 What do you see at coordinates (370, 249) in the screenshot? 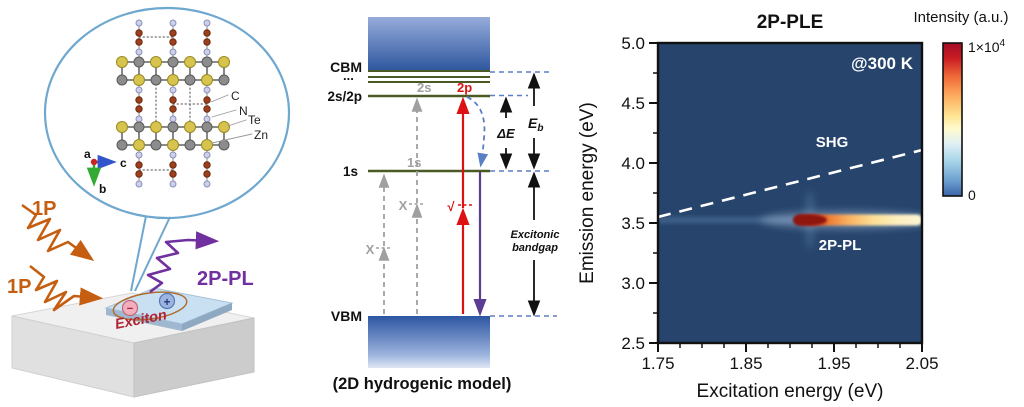
I see `forbidden-mark-1: X` at bounding box center [370, 249].